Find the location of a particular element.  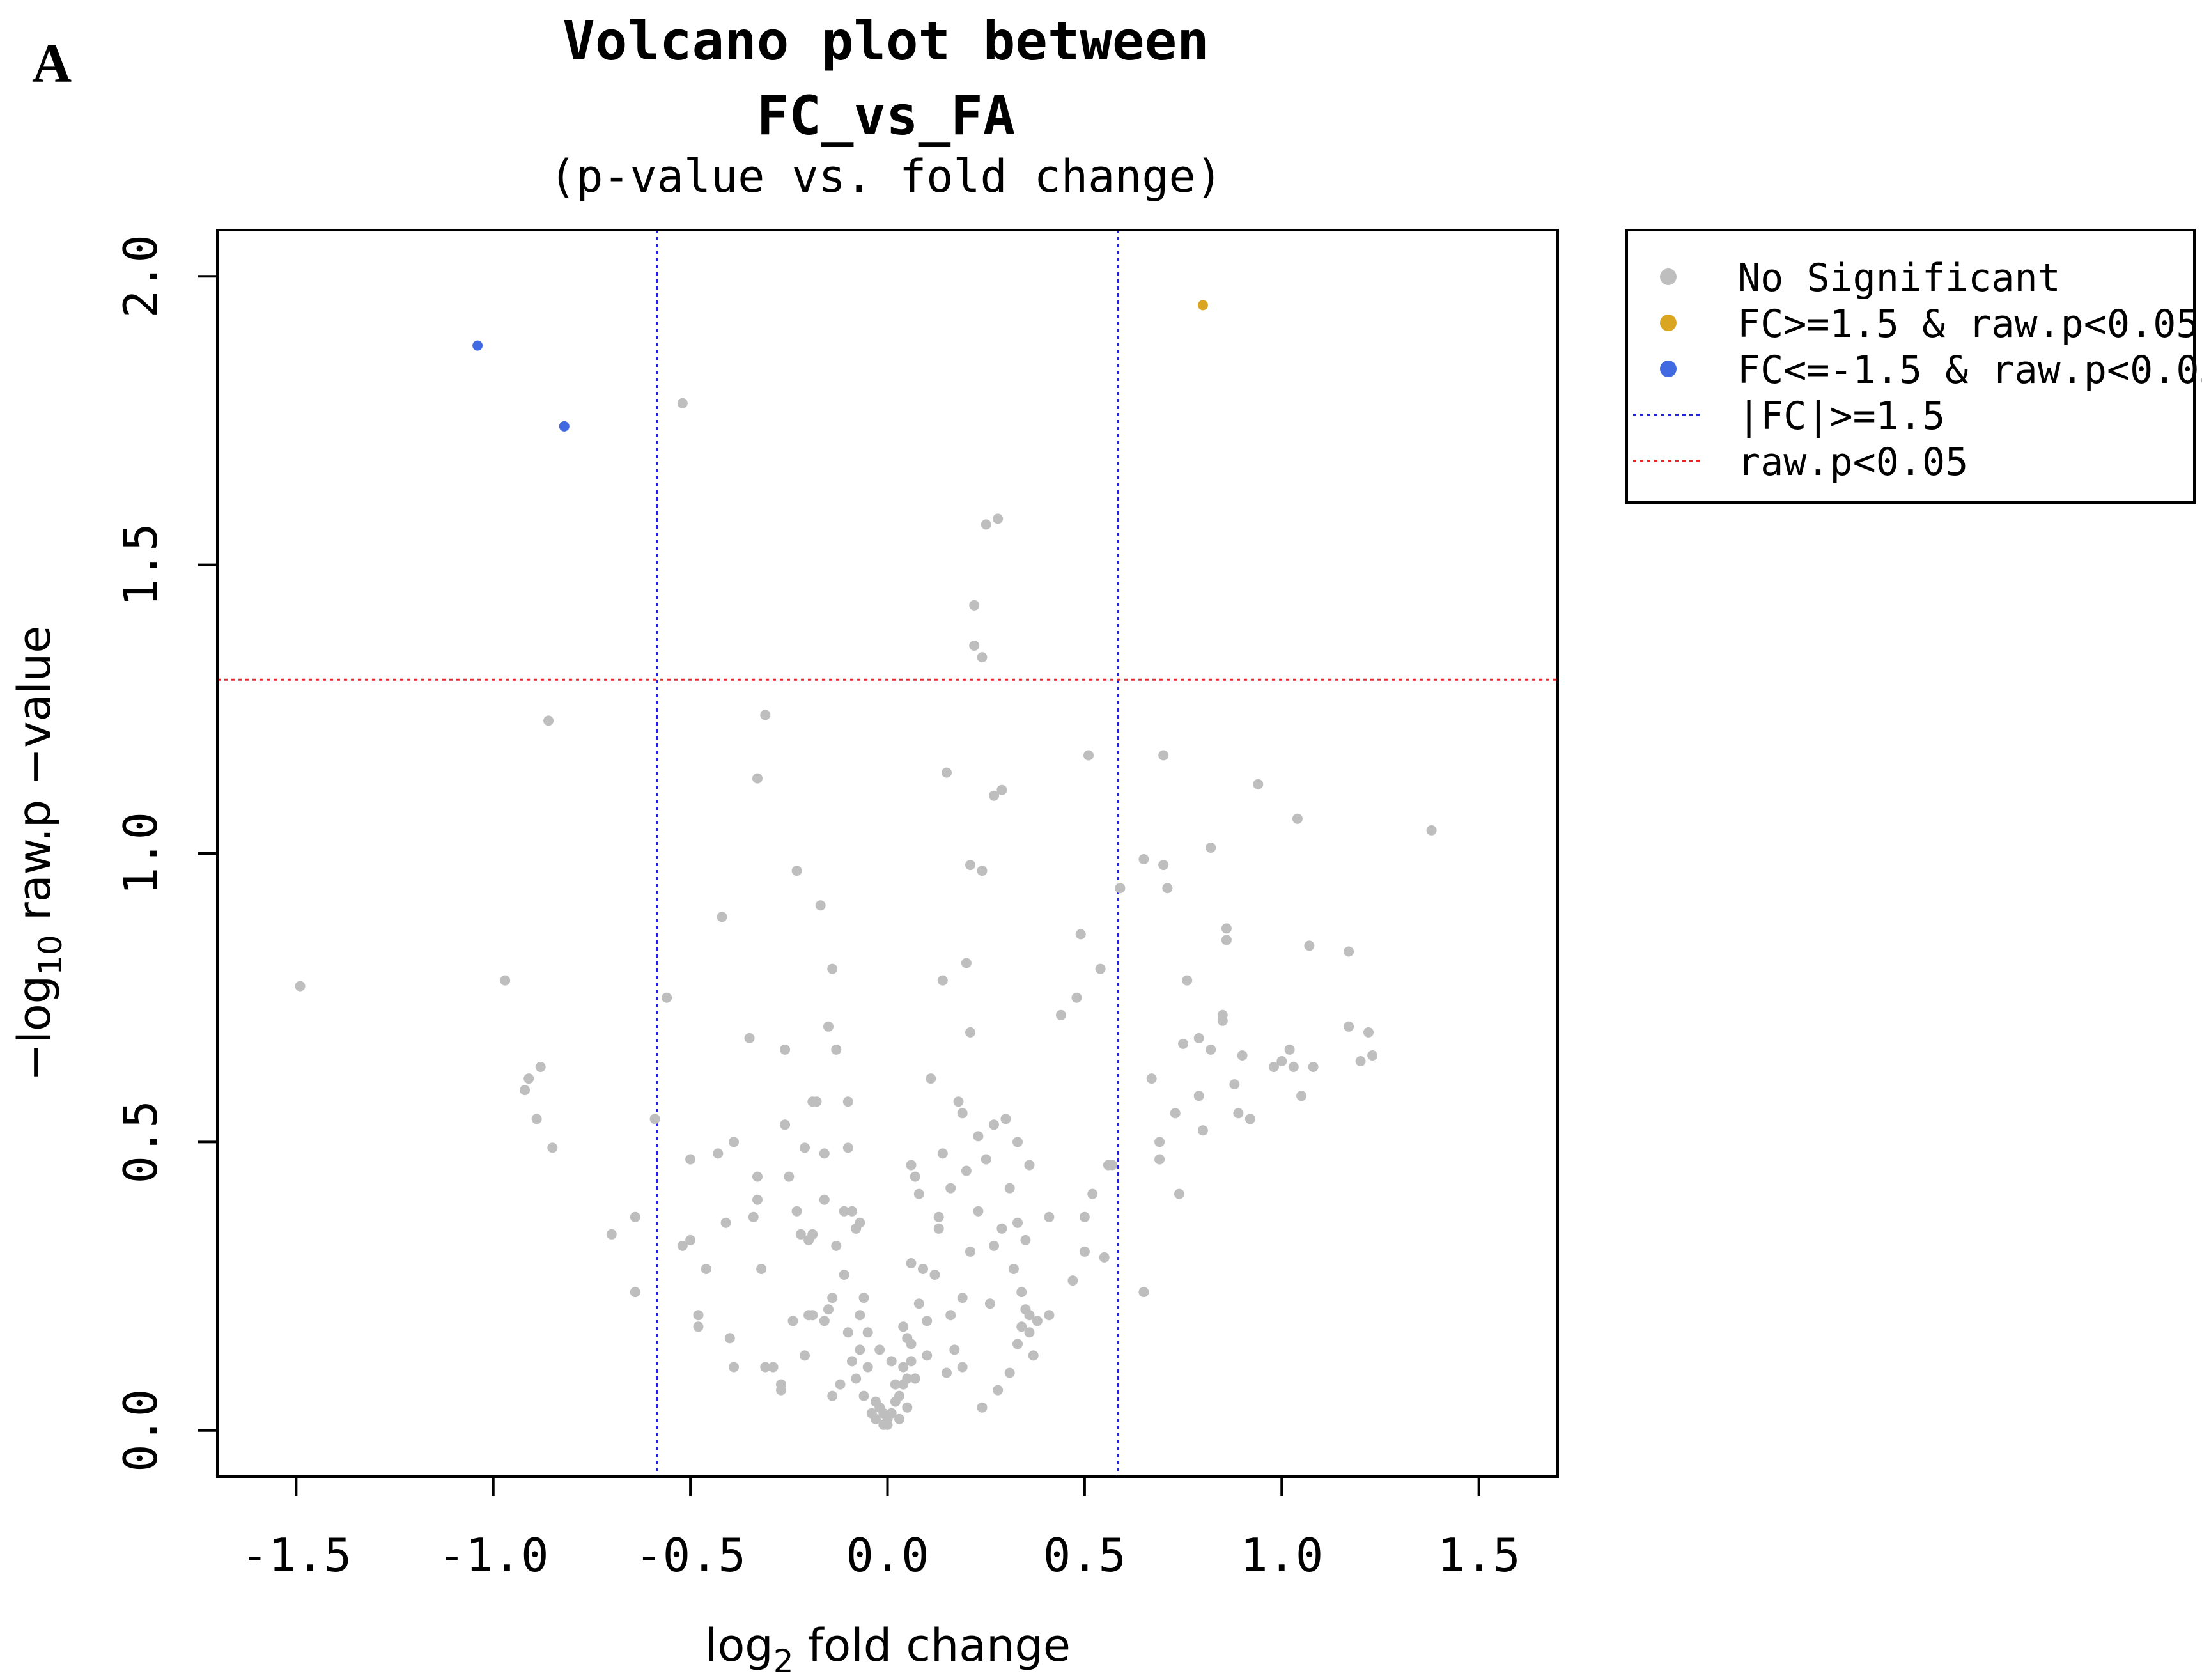

x-tick-label: 1.0 is located at coordinates (1281, 1555).